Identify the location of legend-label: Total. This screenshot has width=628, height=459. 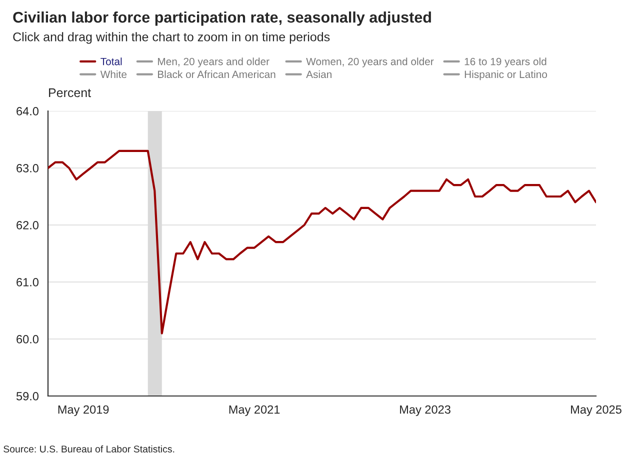
(111, 62).